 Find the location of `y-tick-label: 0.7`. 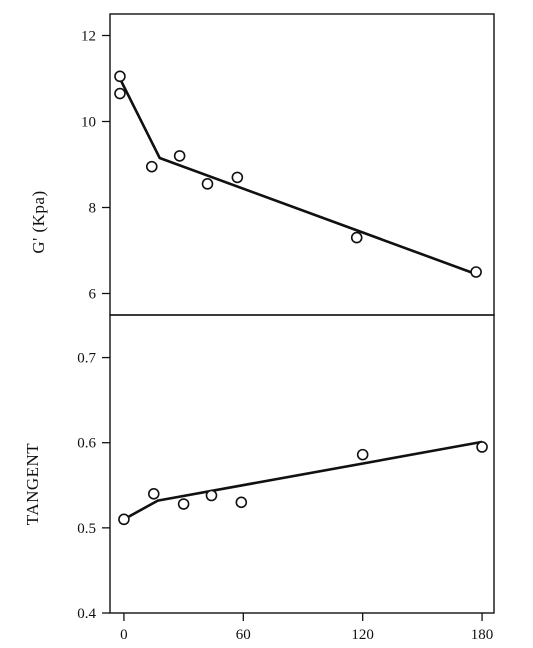

y-tick-label: 0.7 is located at coordinates (86, 359).